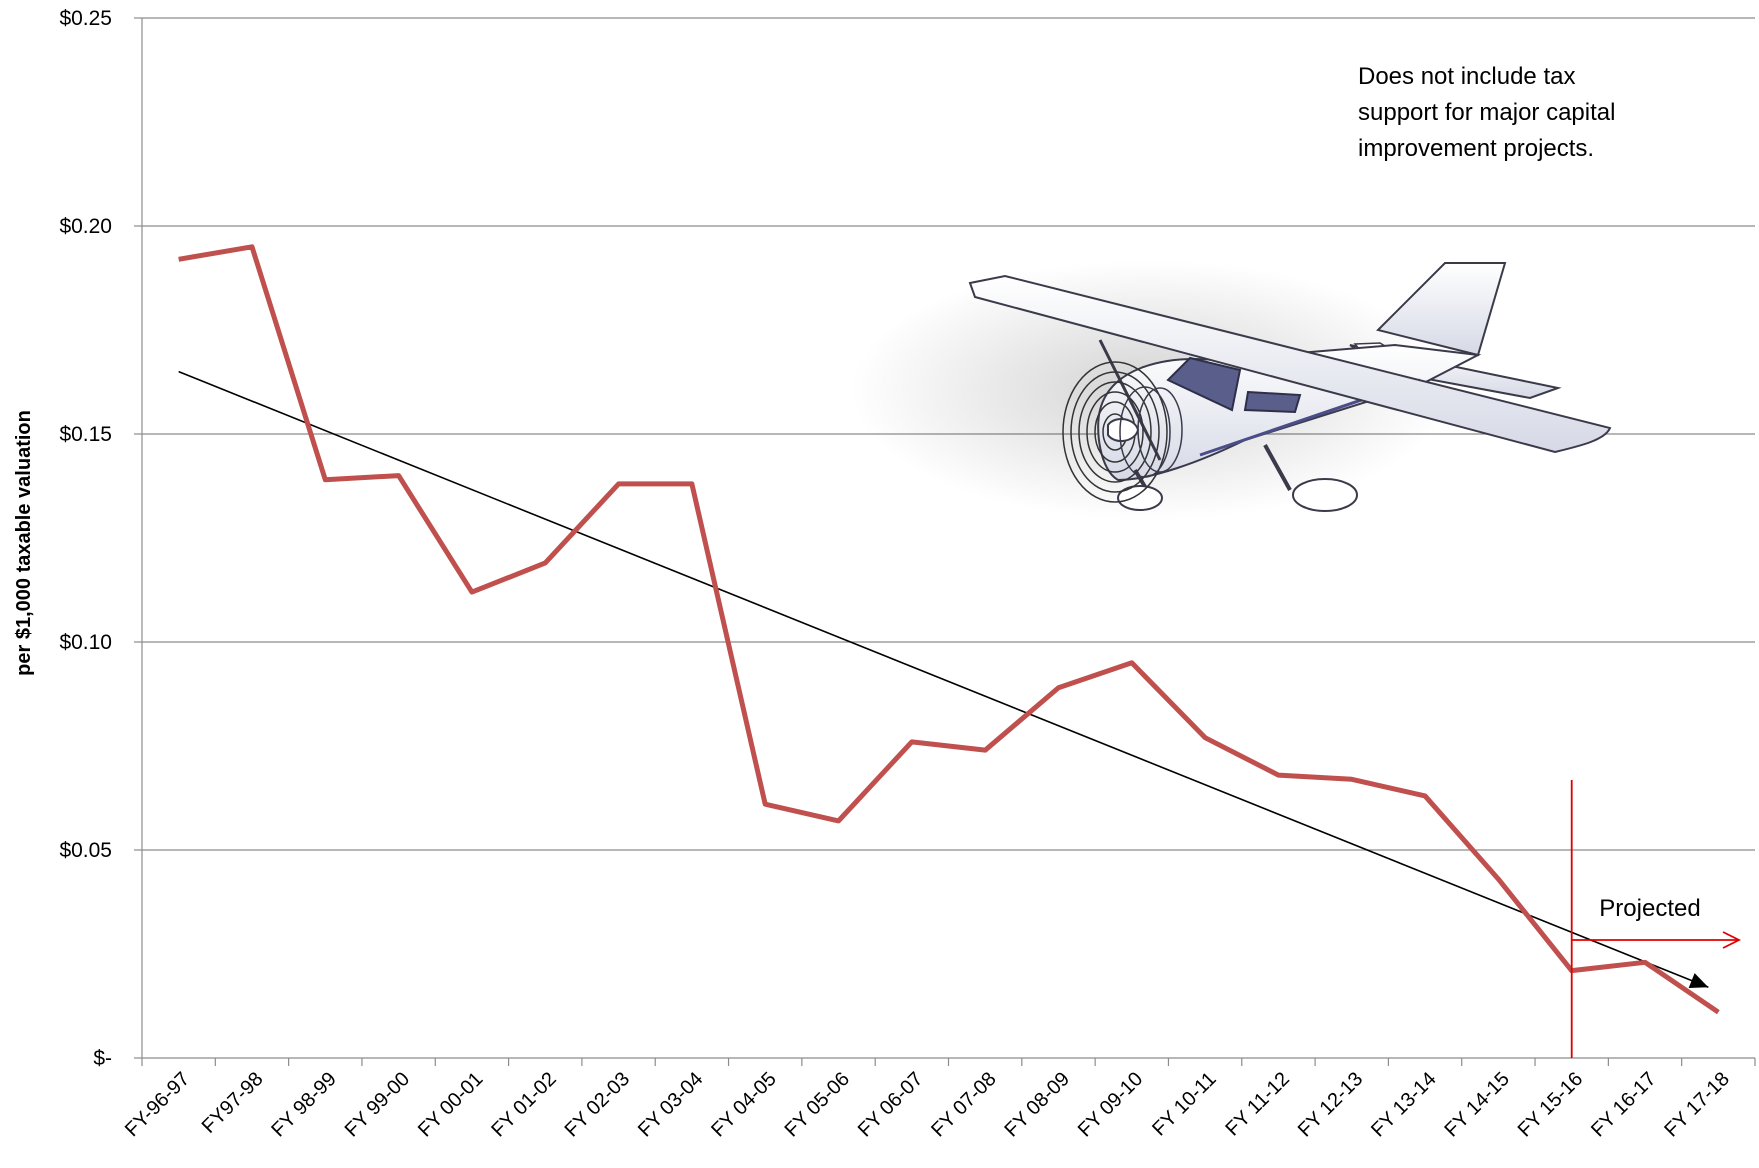 Image resolution: width=1759 pixels, height=1168 pixels. What do you see at coordinates (1231, 390) in the screenshot?
I see `airplane-illustration` at bounding box center [1231, 390].